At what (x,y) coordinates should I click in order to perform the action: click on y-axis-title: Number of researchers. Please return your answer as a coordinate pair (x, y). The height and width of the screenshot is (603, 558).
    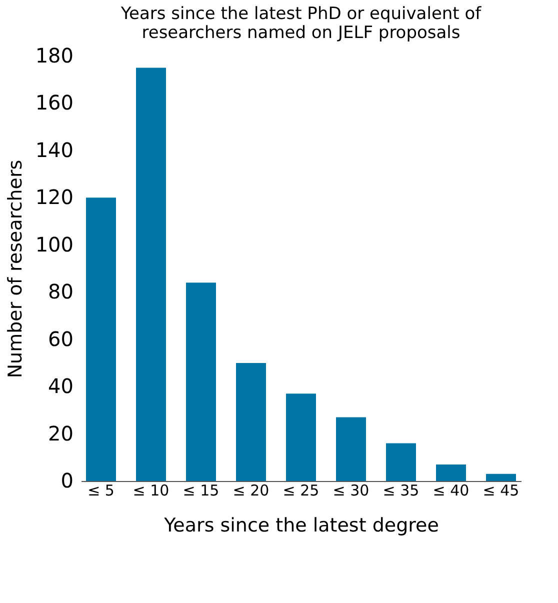
    Looking at the image, I should click on (15, 269).